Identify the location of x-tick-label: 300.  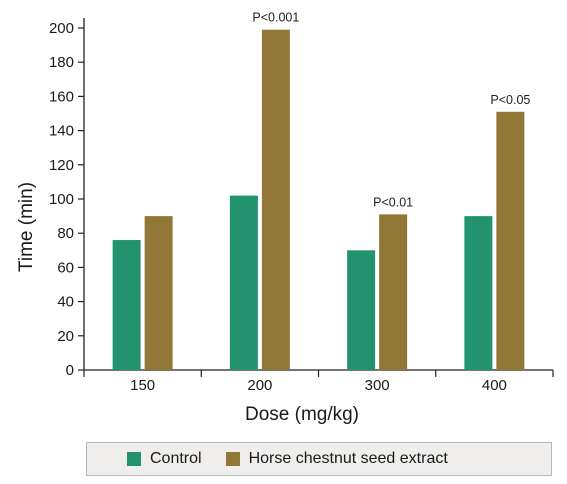
(377, 385).